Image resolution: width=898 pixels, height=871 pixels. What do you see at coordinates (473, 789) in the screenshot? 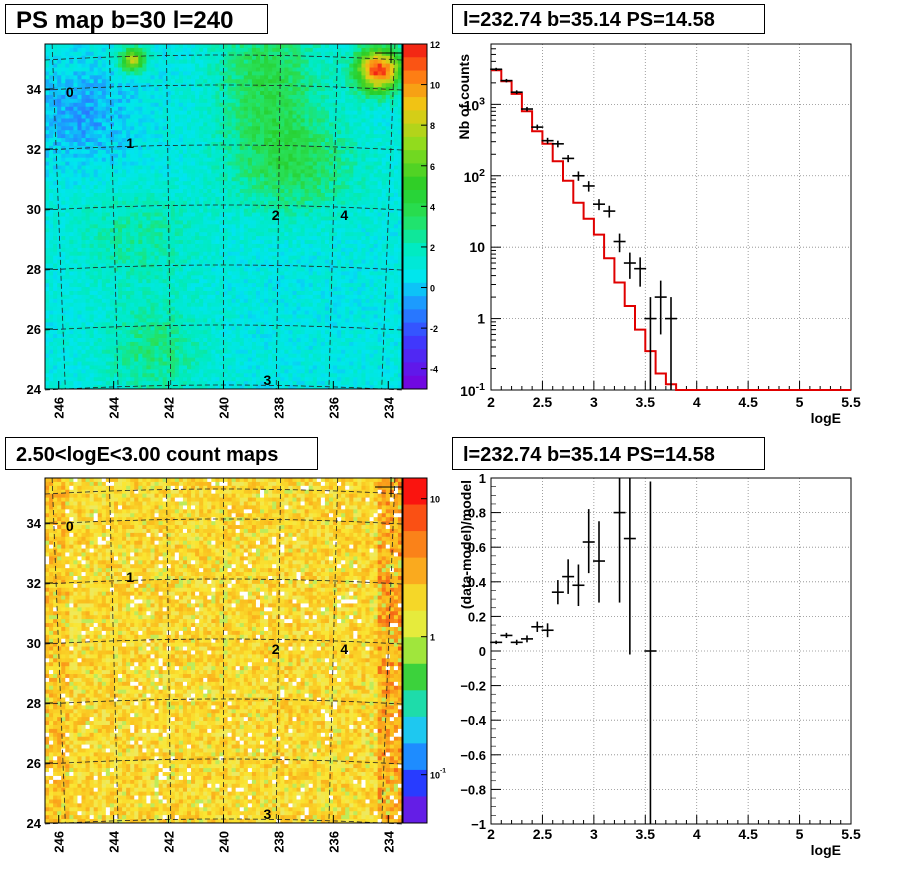
I see `residuals-y-tick-label-9: −0.8` at bounding box center [473, 789].